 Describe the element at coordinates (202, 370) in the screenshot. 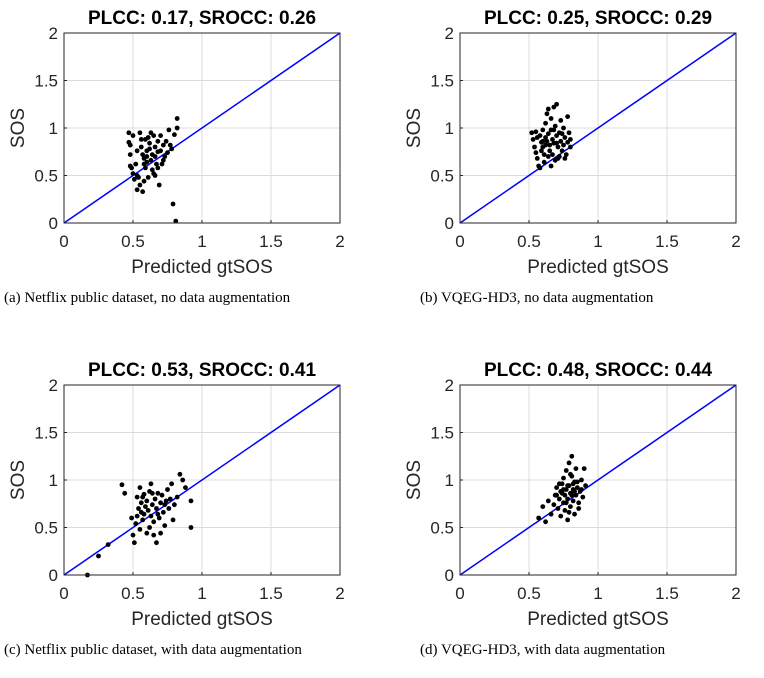

I see `chart-title: PLCC: 0.53, SROCC: 0.41` at that location.